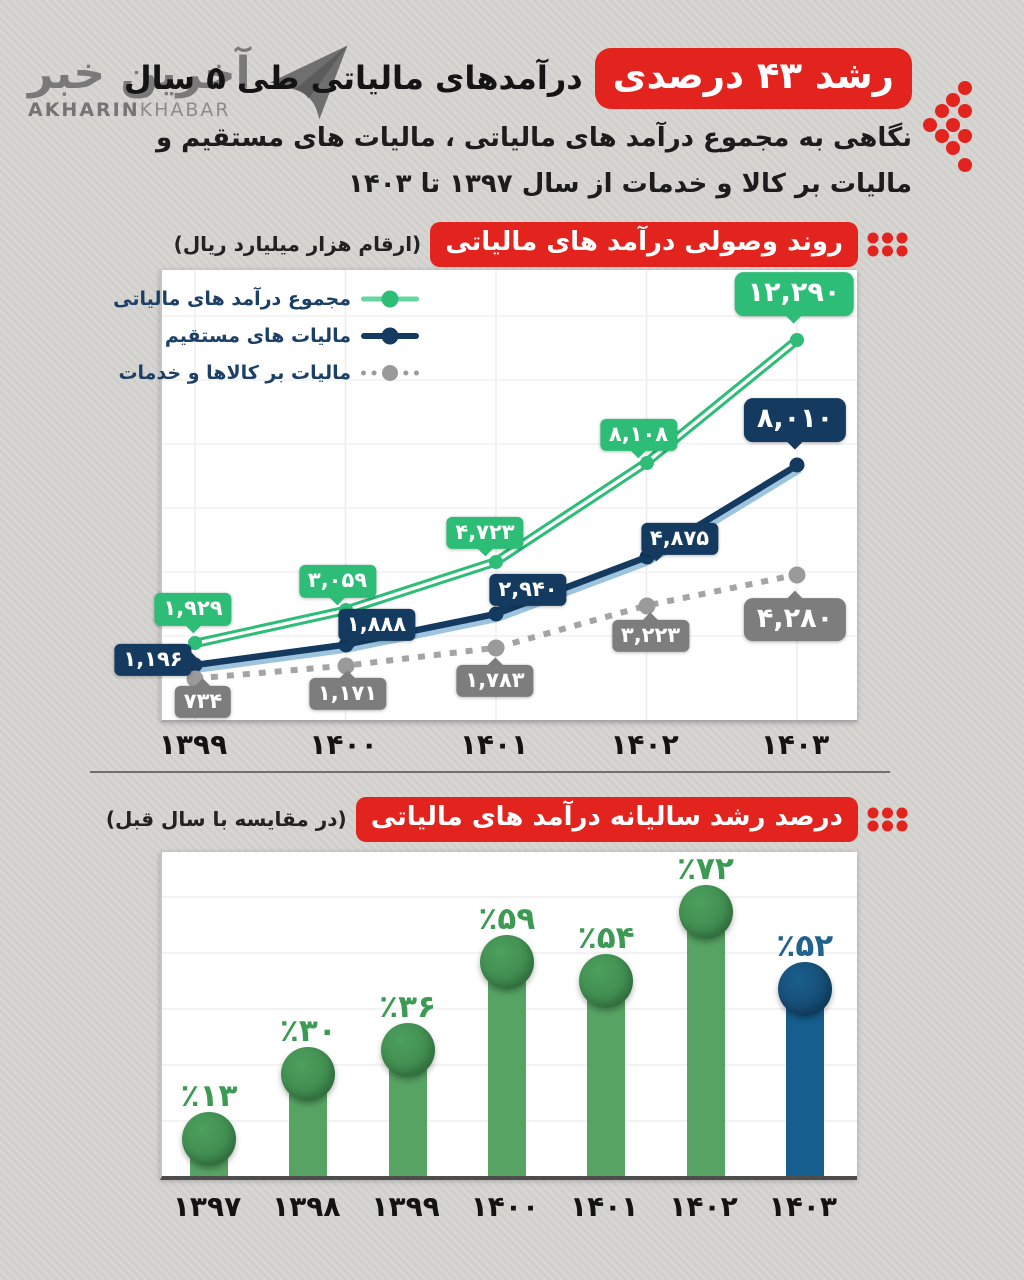 Image resolution: width=1024 pixels, height=1280 pixels. Describe the element at coordinates (234, 373) in the screenshot. I see `legend-label: مالیات بر کالاها و خدمات` at that location.